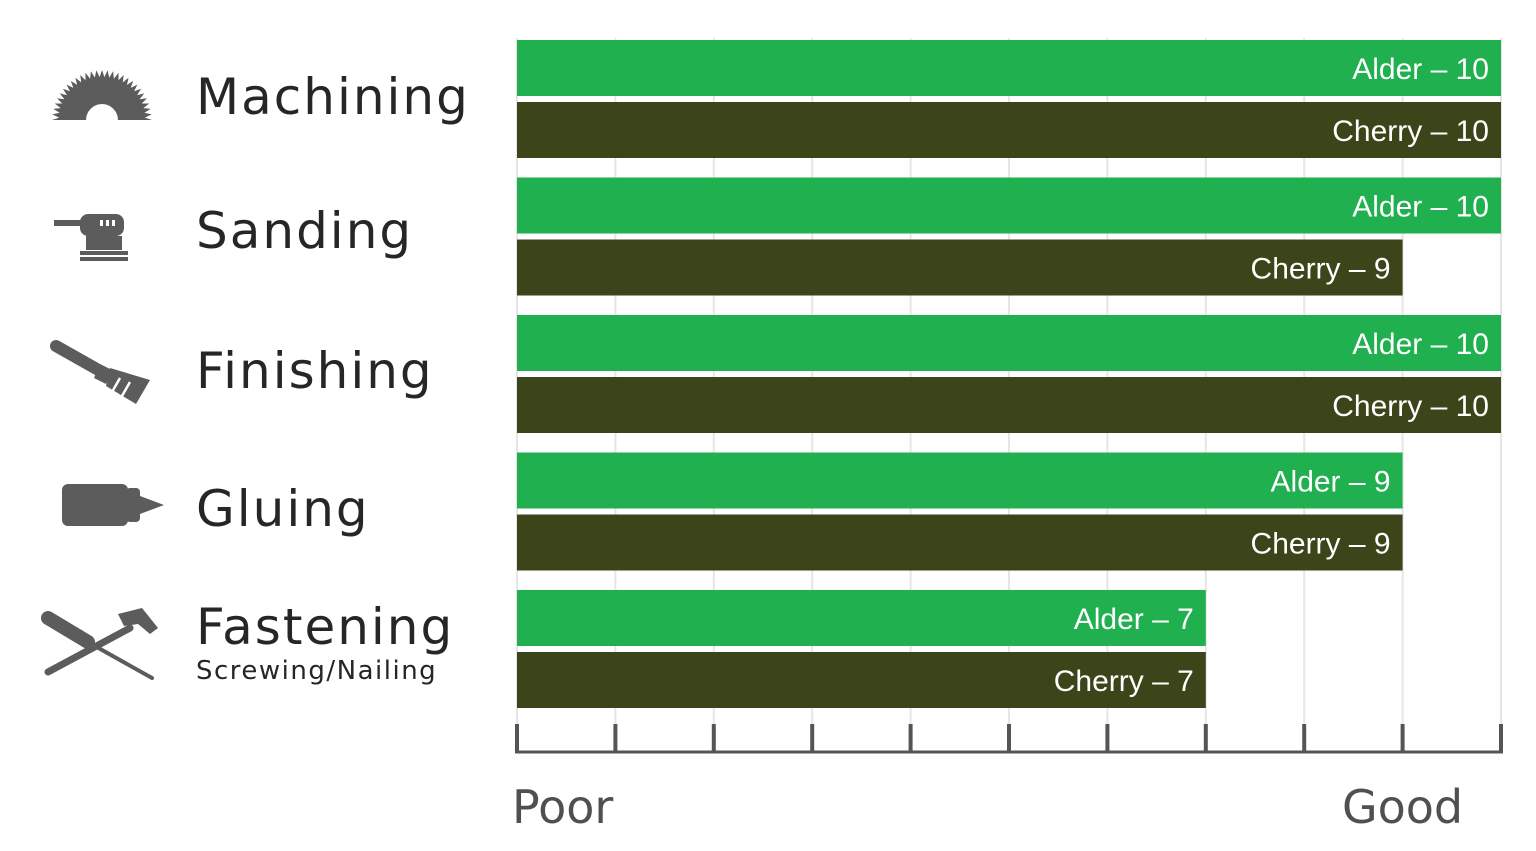  Describe the element at coordinates (563, 807) in the screenshot. I see `axis-label-poor: Poor` at that location.